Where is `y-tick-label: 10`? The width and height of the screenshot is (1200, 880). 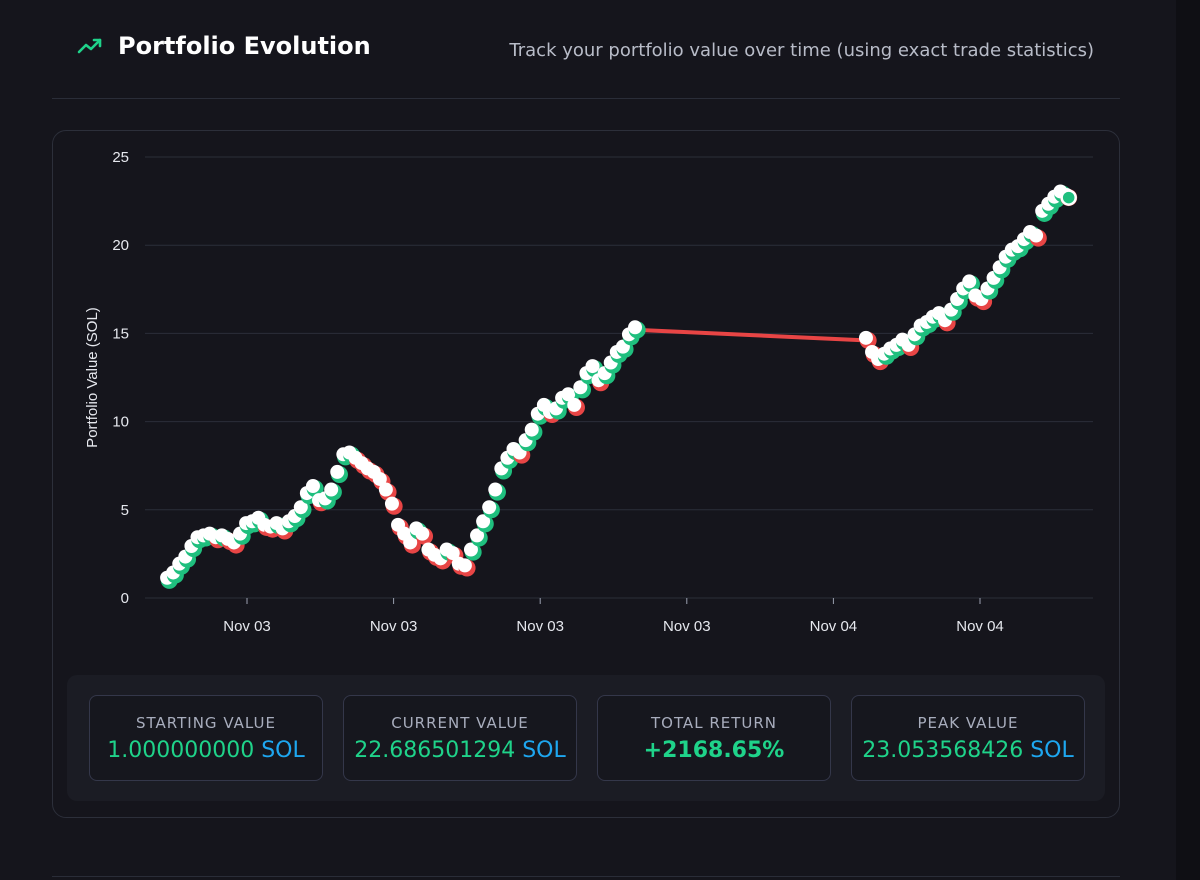 y-tick-label: 10 is located at coordinates (120, 422).